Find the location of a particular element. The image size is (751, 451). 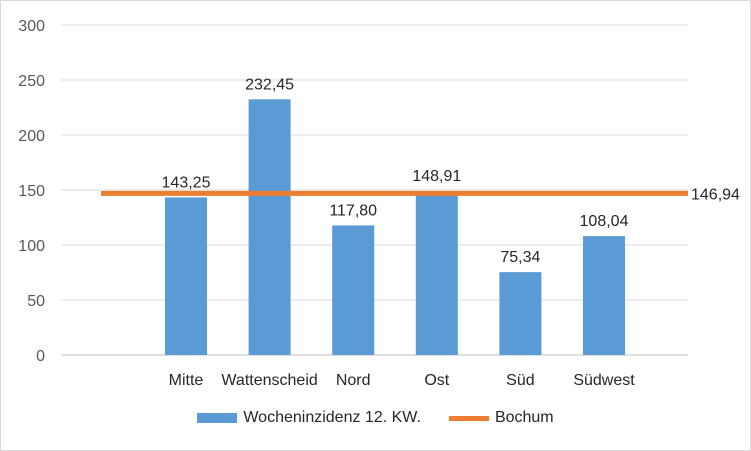

y-tick-label: 150 is located at coordinates (31, 191).